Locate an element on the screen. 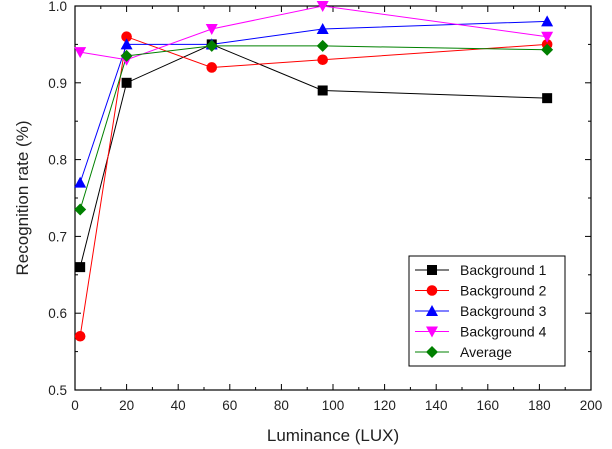 The image size is (612, 449). x-tick-label: 80 is located at coordinates (281, 405).